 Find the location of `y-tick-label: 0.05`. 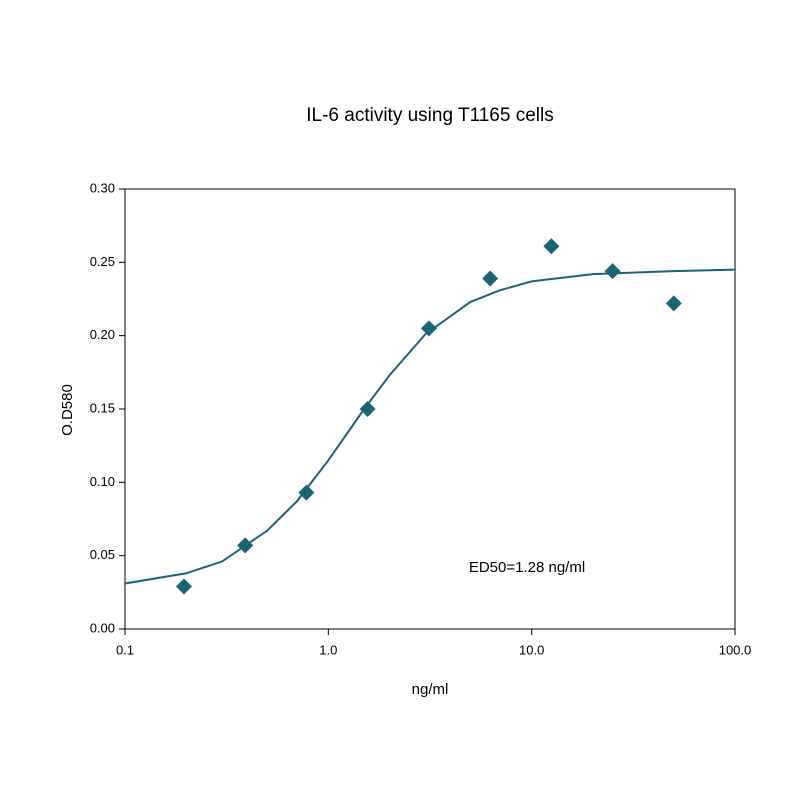

y-tick-label: 0.05 is located at coordinates (102, 554).